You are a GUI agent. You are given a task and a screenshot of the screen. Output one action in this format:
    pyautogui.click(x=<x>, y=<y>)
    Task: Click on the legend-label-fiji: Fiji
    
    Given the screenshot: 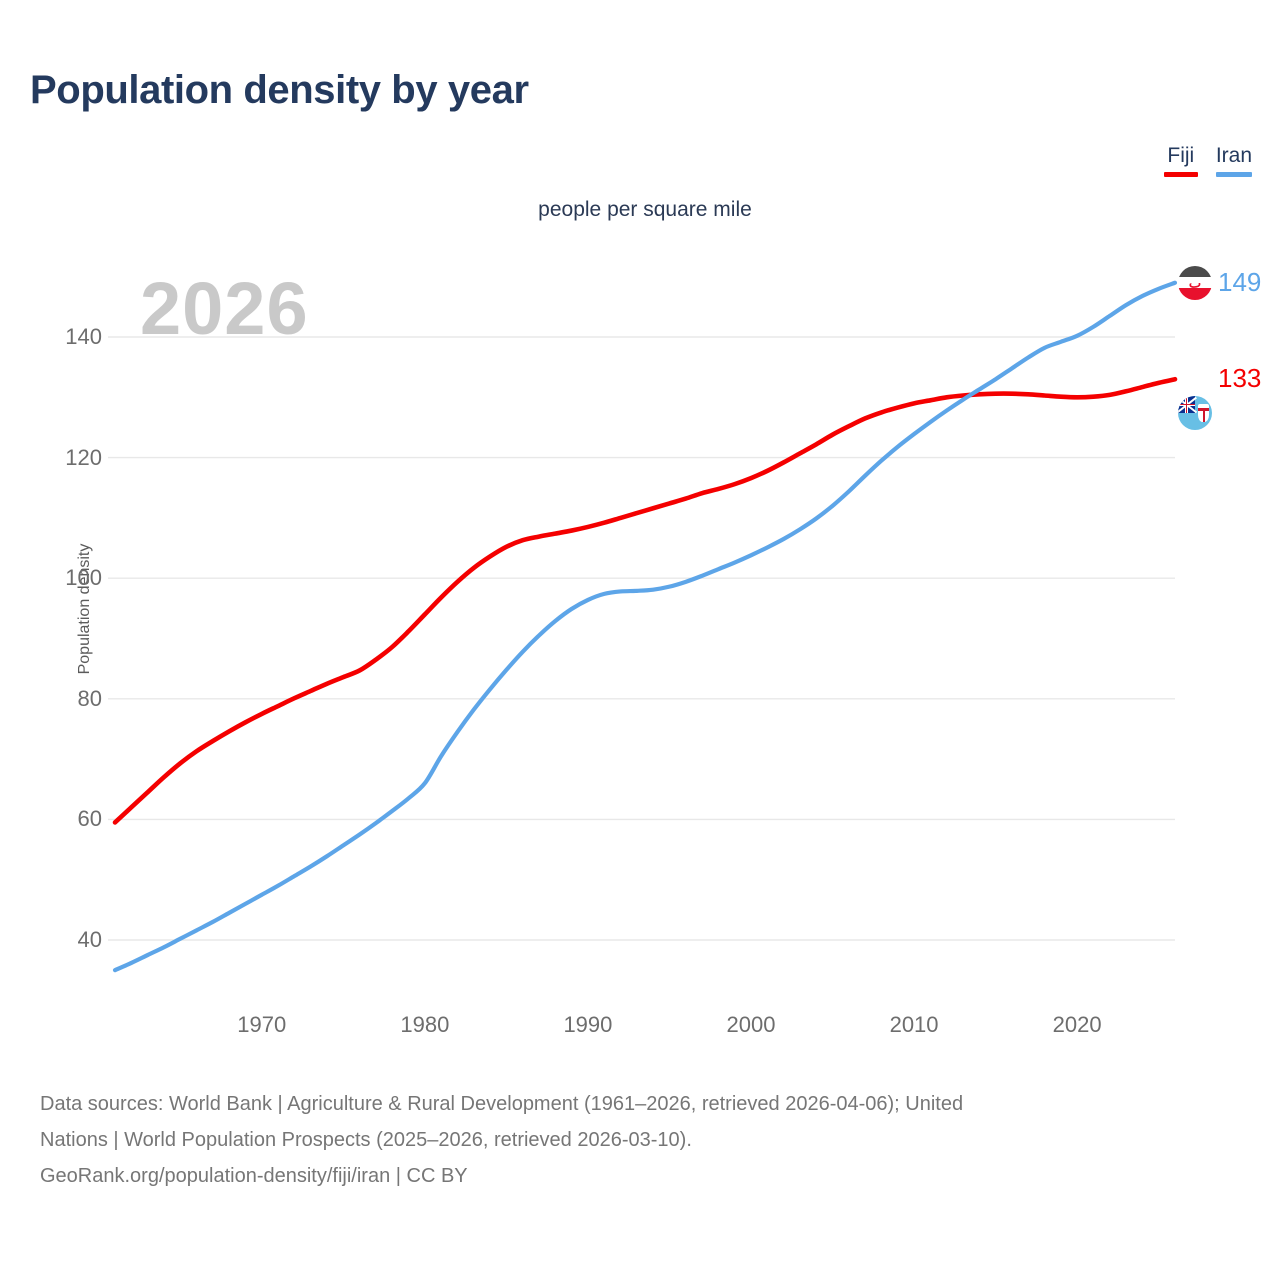 What is the action you would take?
    pyautogui.click(x=1181, y=155)
    